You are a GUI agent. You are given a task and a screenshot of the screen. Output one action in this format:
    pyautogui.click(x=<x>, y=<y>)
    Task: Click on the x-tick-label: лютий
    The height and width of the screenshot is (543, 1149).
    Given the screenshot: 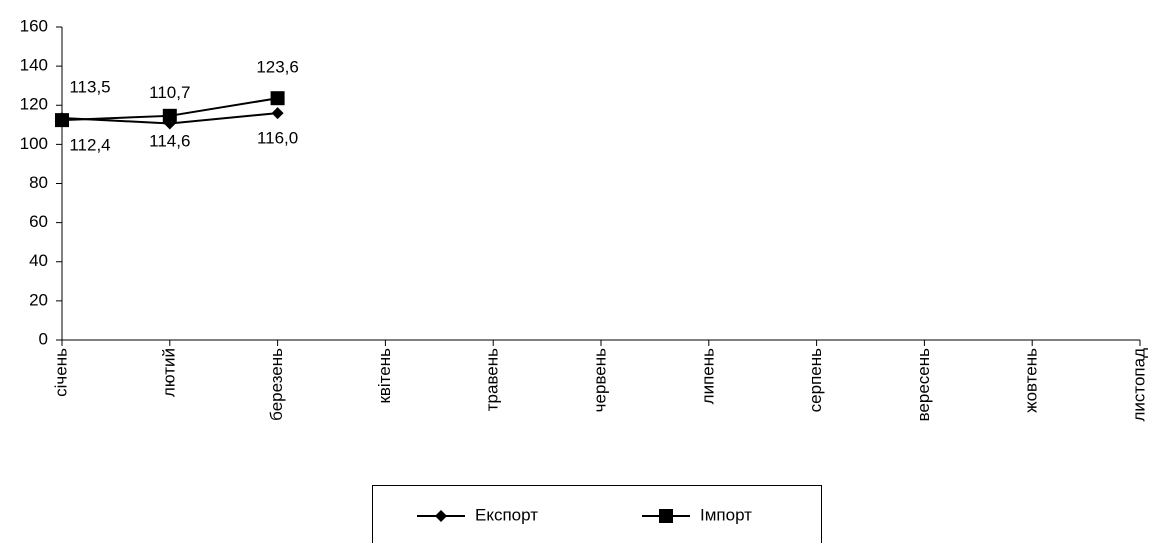 What is the action you would take?
    pyautogui.click(x=168, y=372)
    